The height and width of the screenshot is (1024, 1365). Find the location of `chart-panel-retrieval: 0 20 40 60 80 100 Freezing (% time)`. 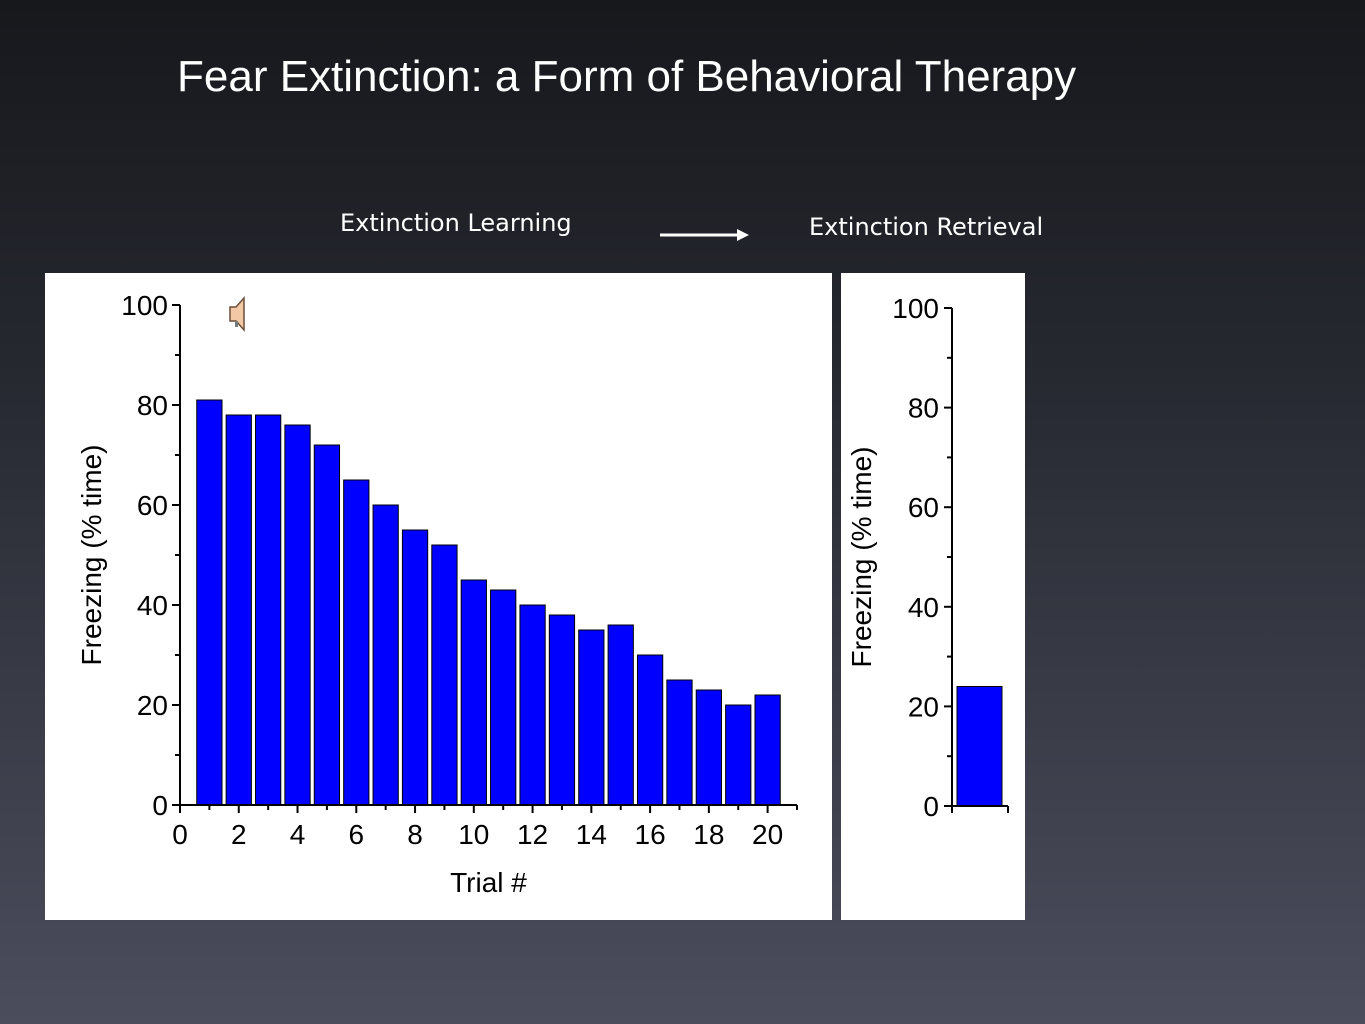

chart-panel-retrieval: 0 20 40 60 80 100 Freezing (% time) is located at coordinates (933, 596).